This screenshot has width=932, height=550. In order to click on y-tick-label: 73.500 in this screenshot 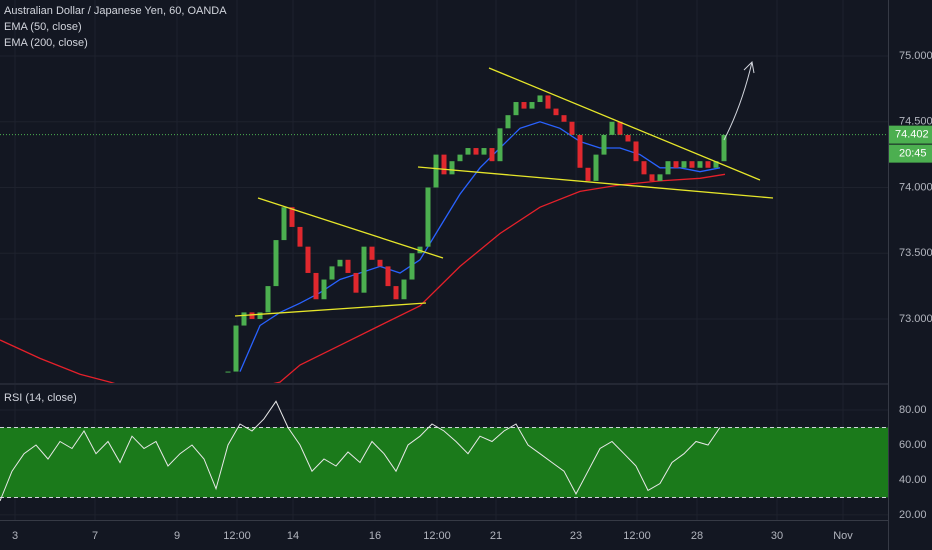, I will do `click(915, 253)`.